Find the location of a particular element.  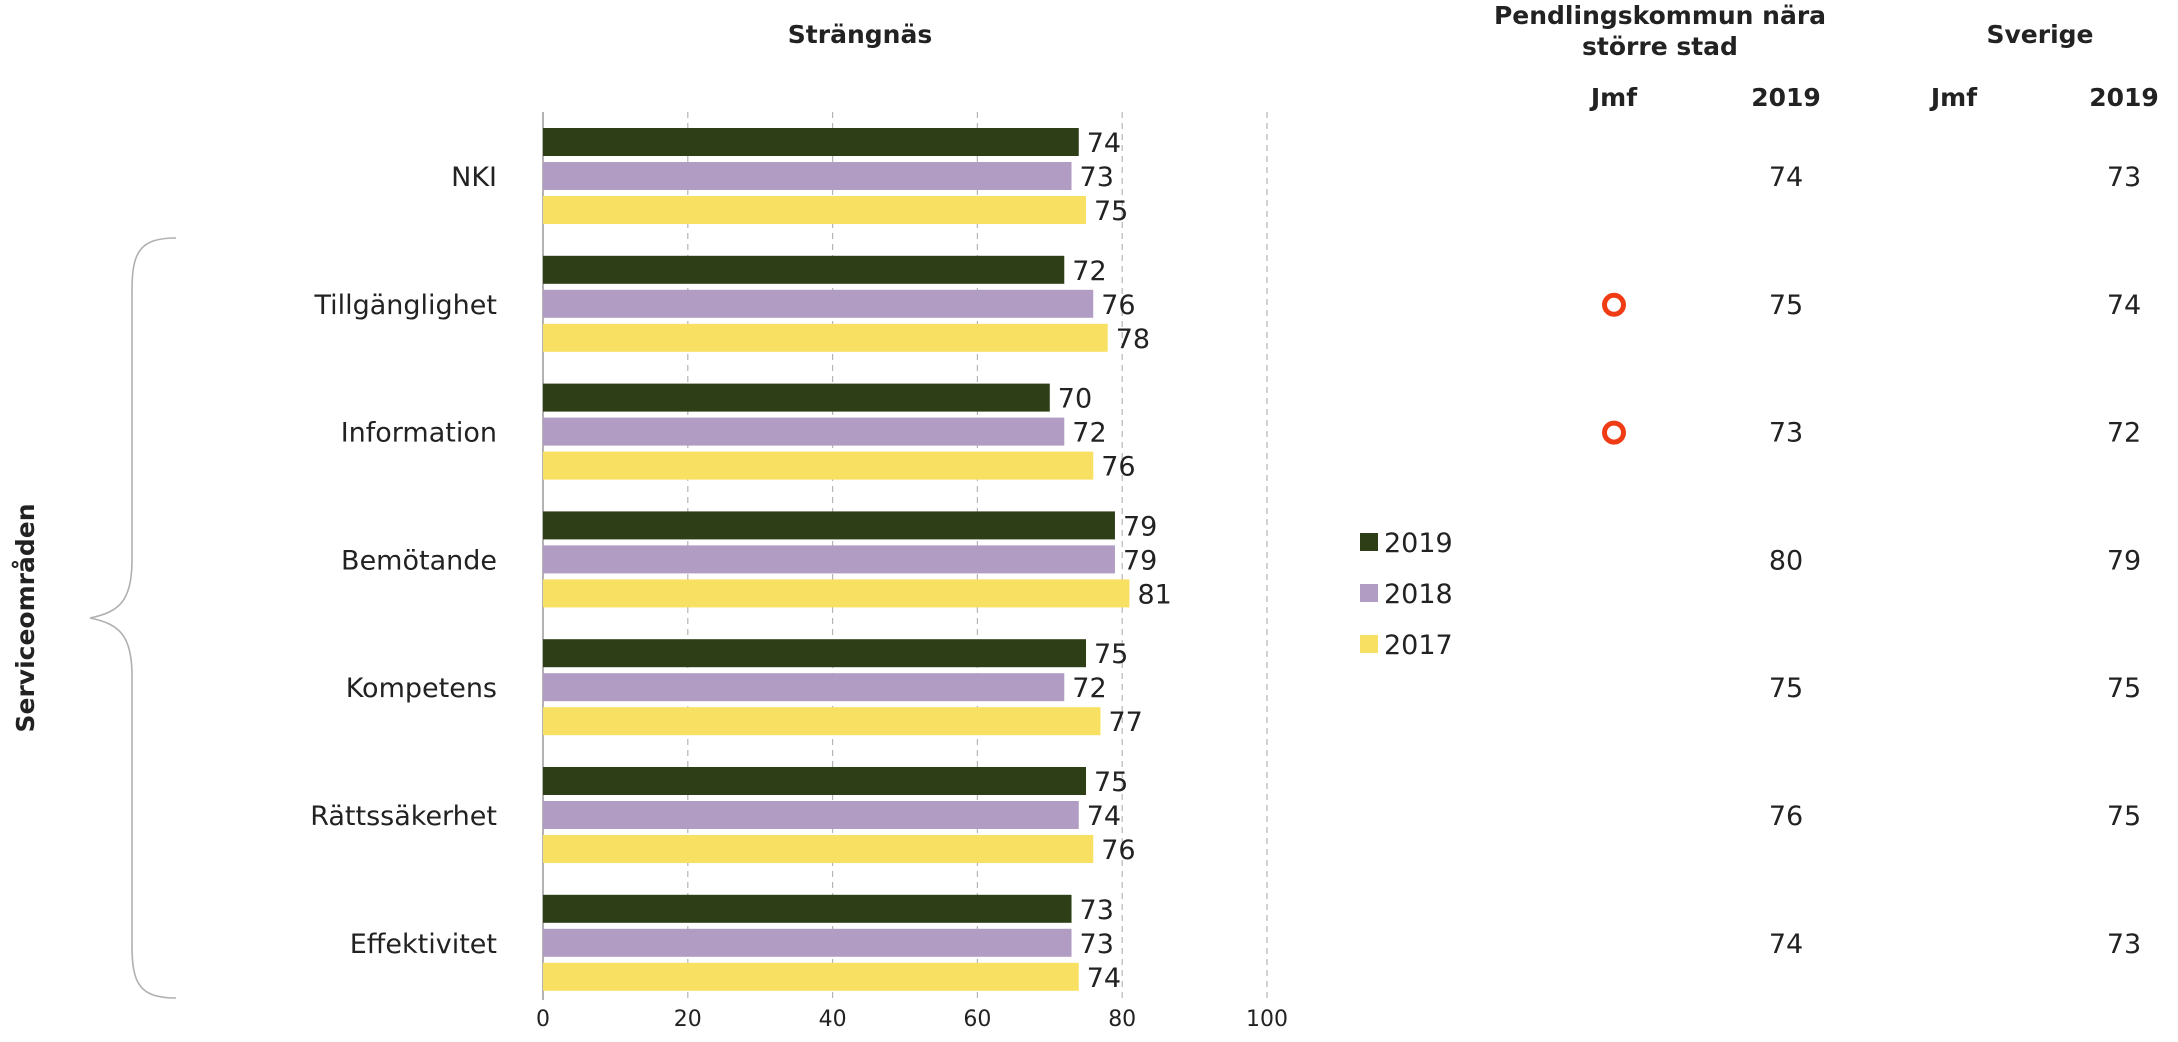

bar-value-label: 77 is located at coordinates (1125, 722).